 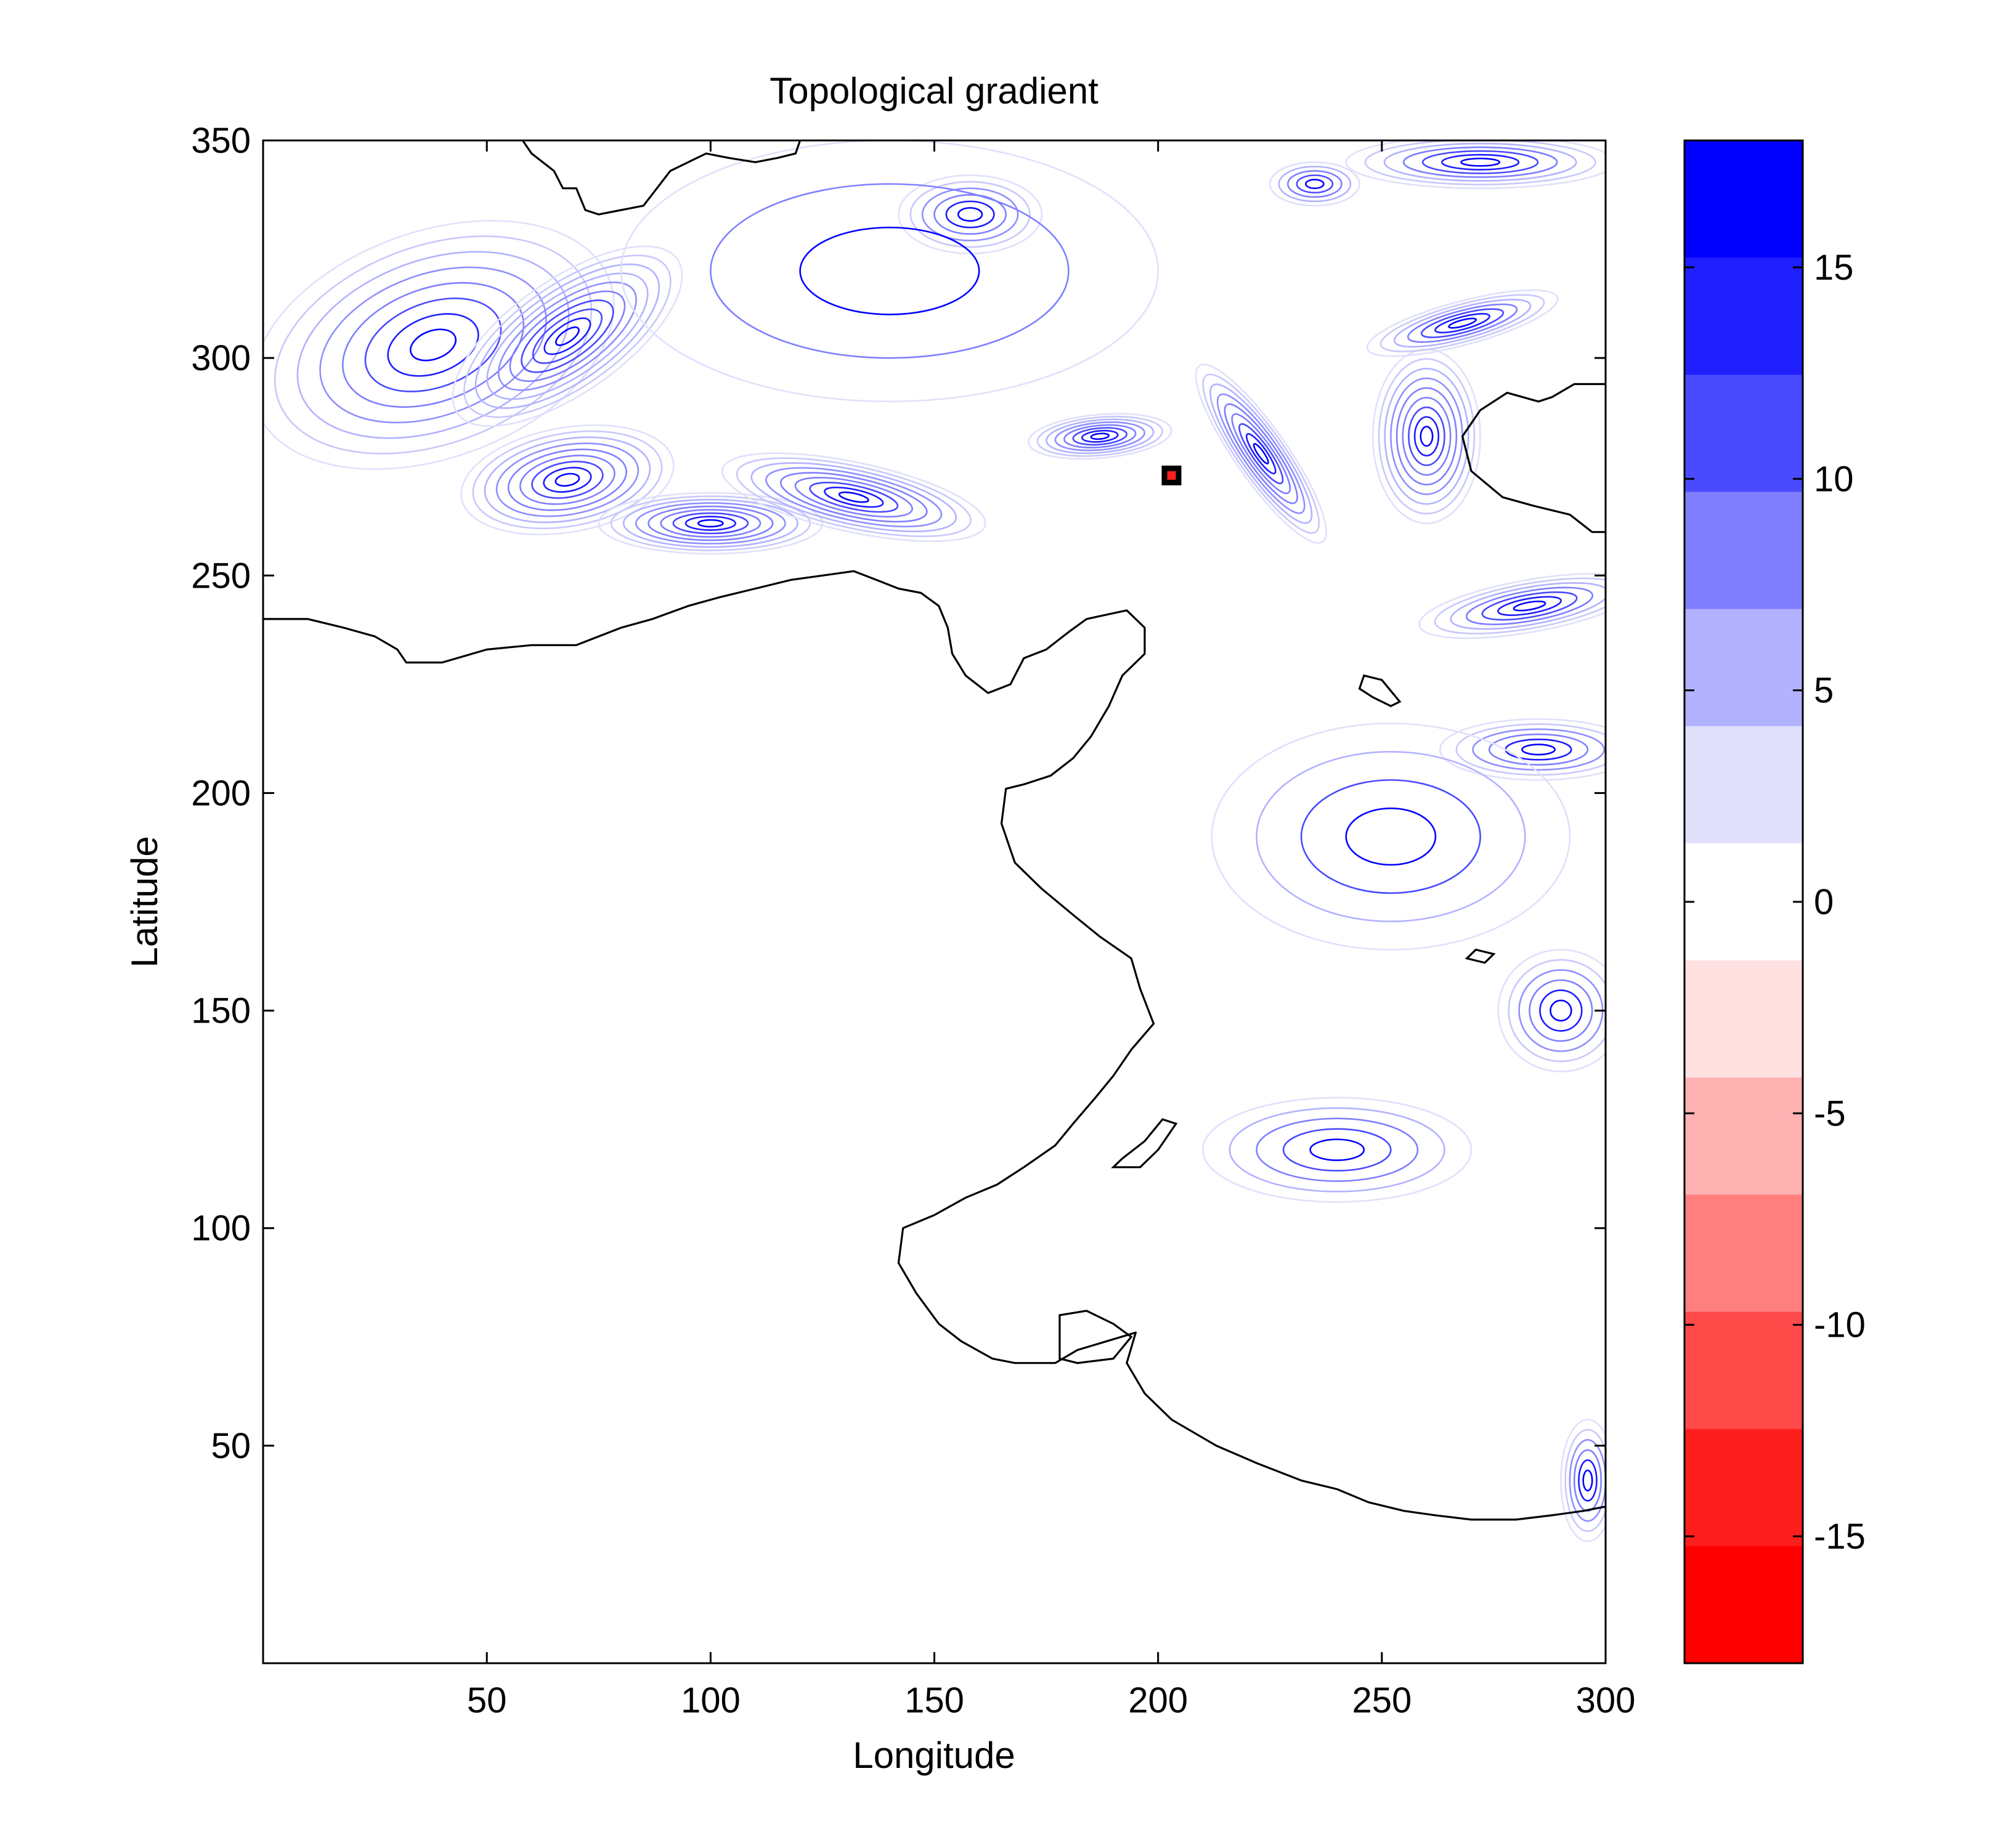 What do you see at coordinates (1824, 902) in the screenshot?
I see `colorbar-tick-label: 0` at bounding box center [1824, 902].